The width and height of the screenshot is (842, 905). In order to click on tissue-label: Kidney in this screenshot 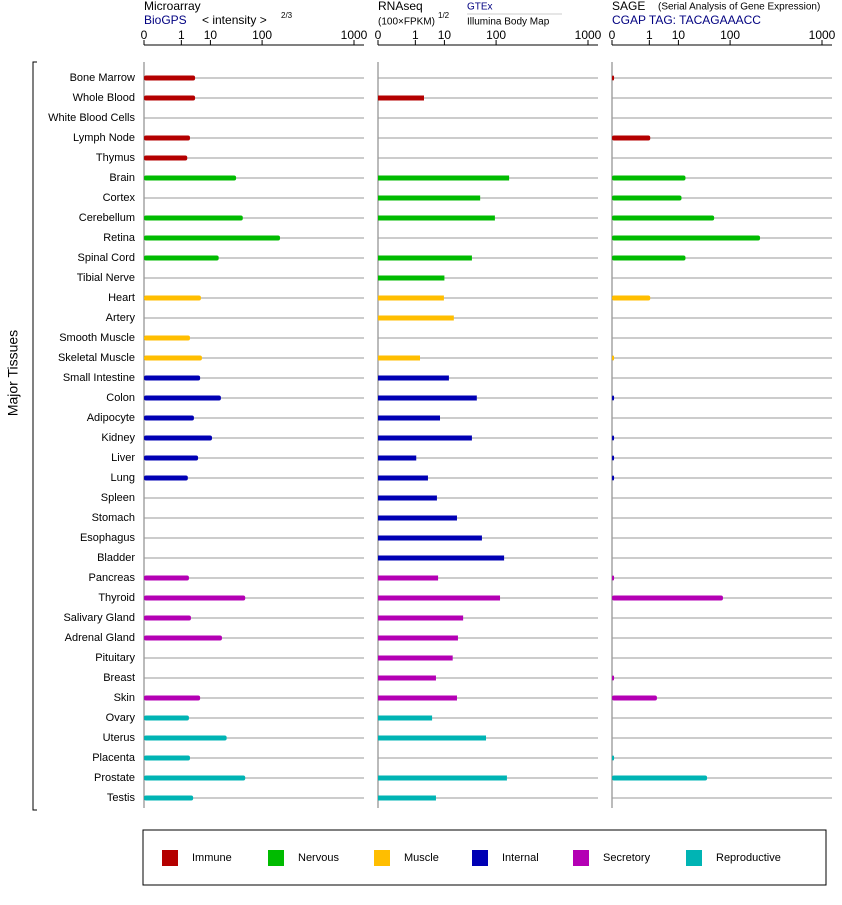, I will do `click(118, 438)`.